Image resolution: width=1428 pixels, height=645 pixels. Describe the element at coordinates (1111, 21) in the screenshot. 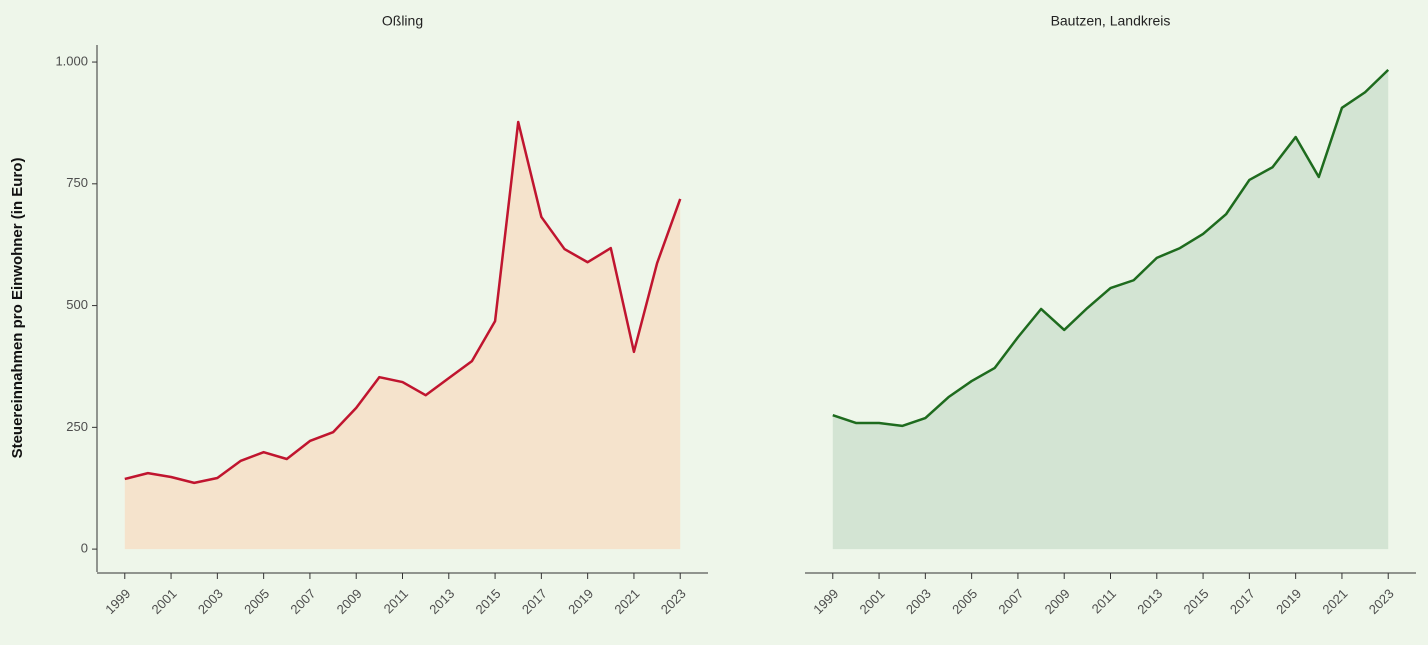

I see `panel-title: Bautzen, Landkreis` at that location.